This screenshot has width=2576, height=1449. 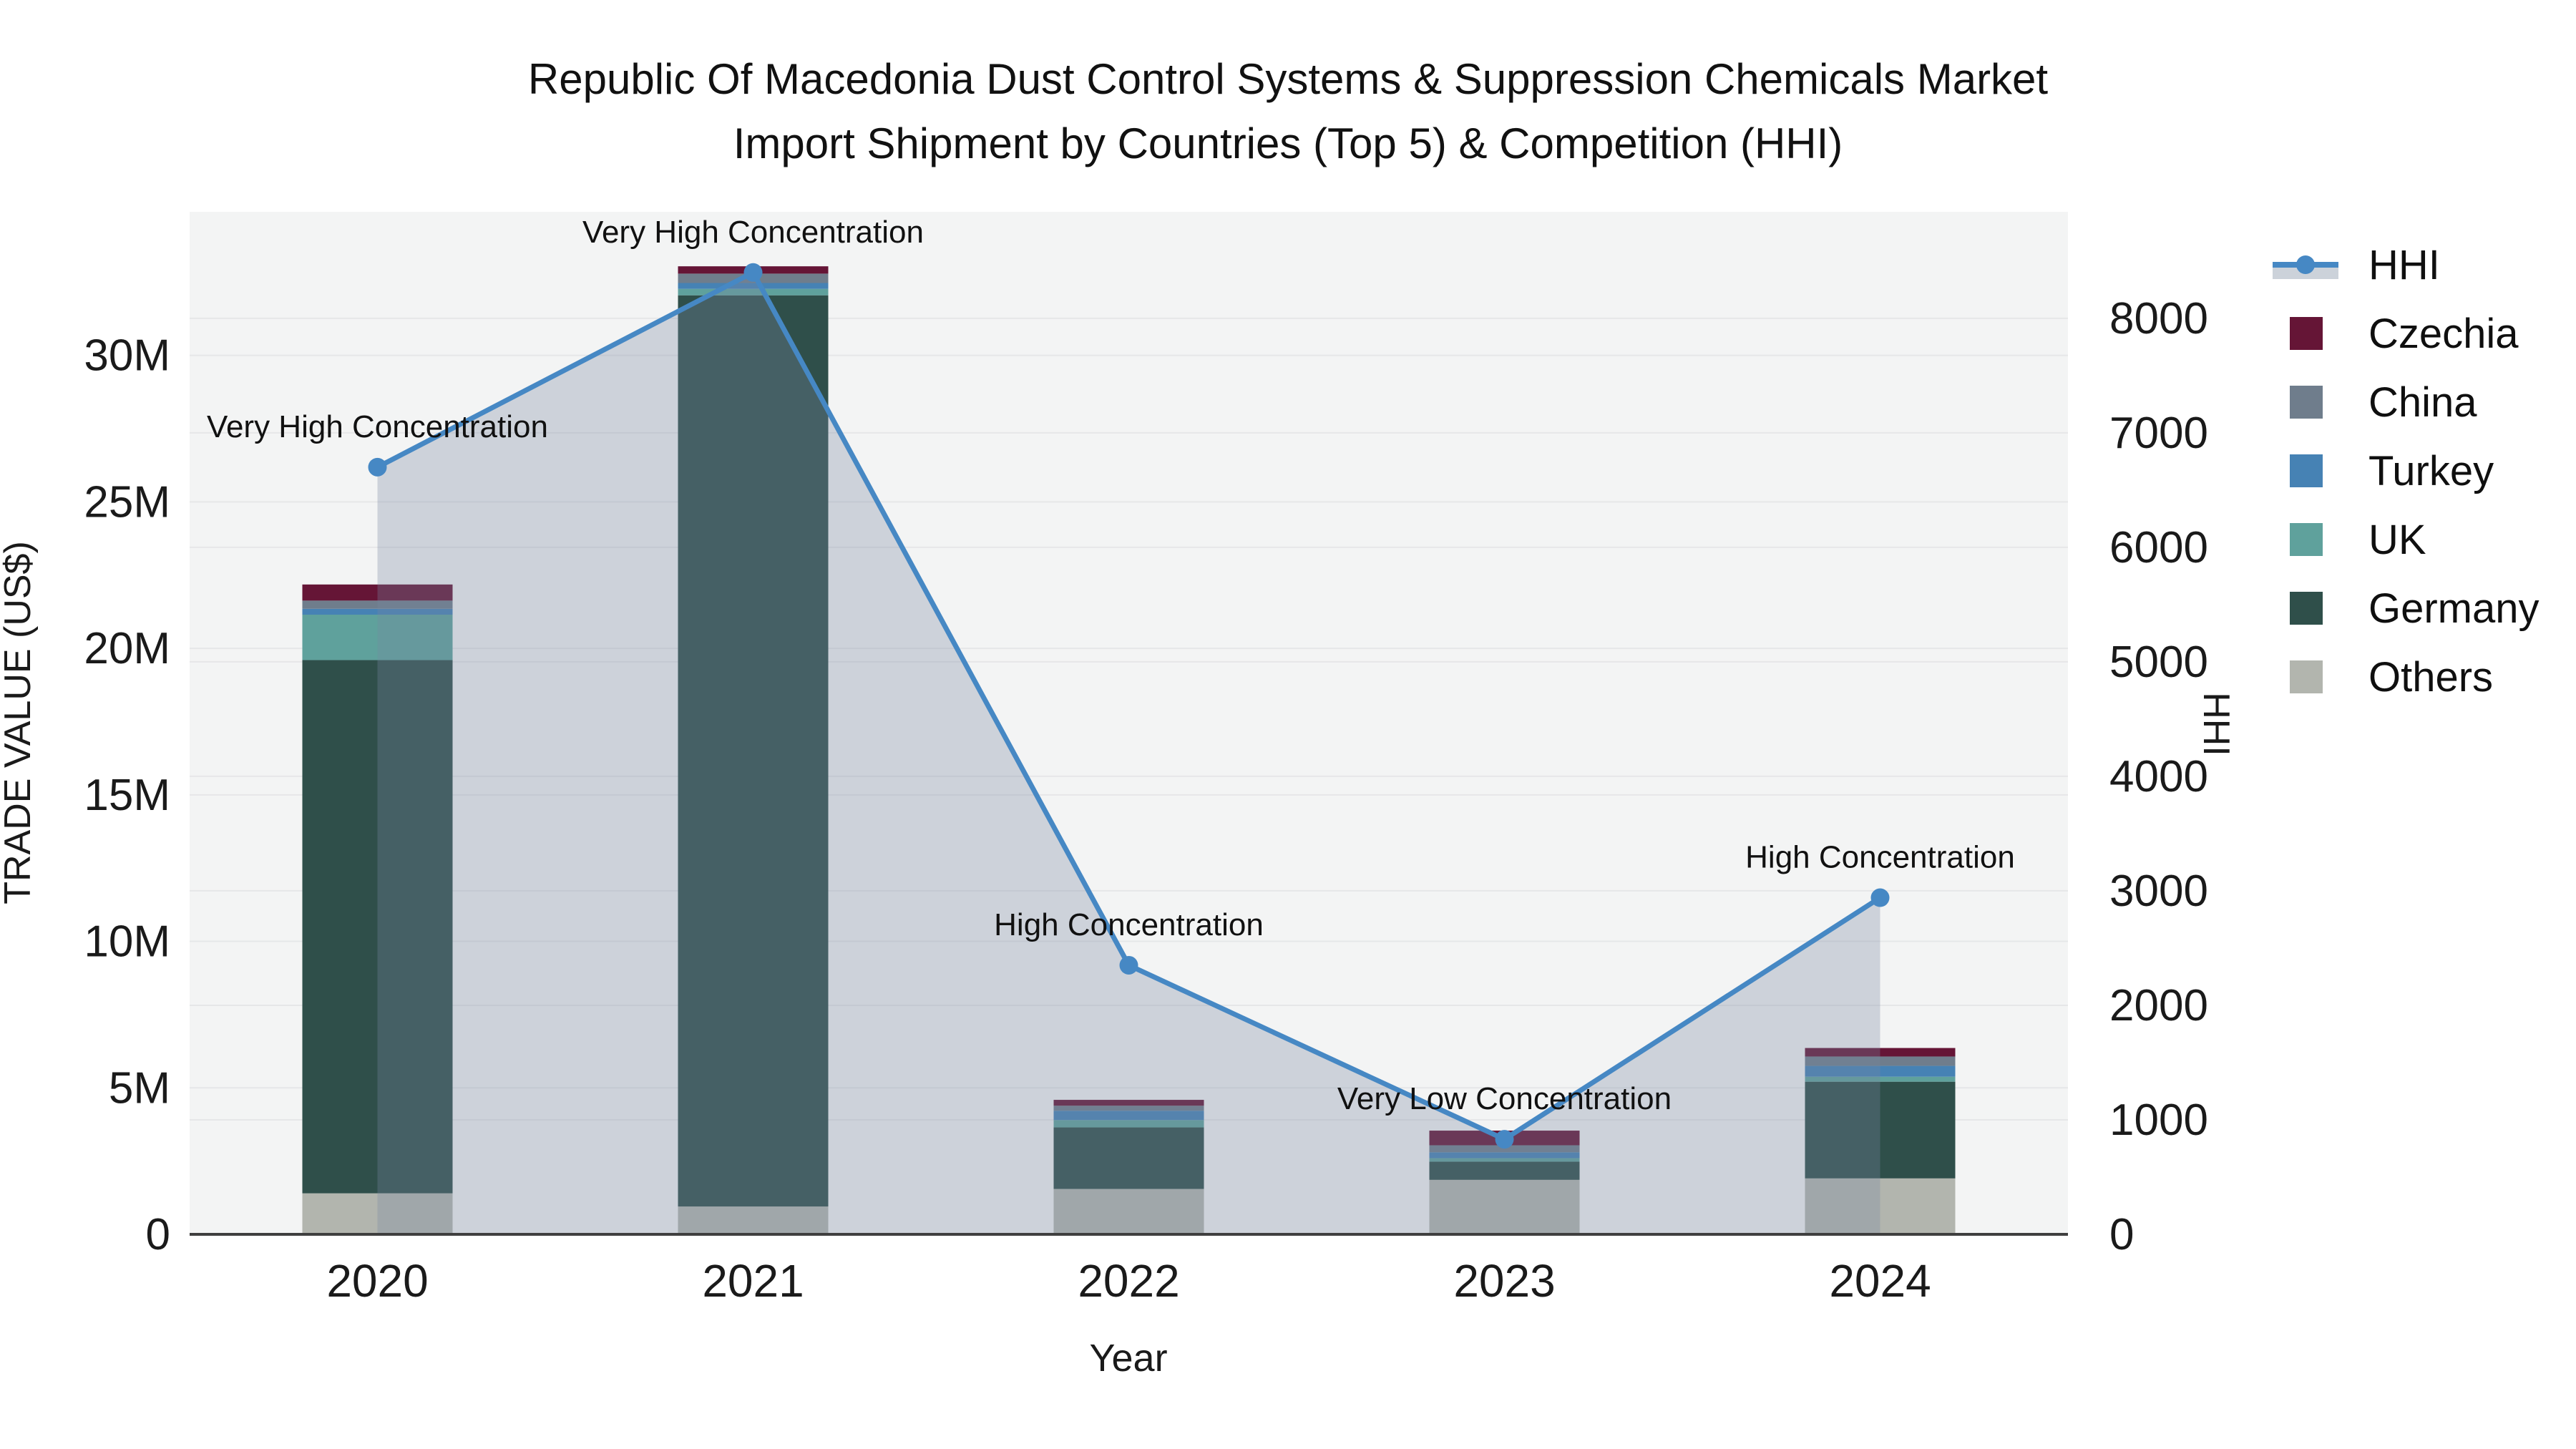 What do you see at coordinates (1881, 1071) in the screenshot?
I see `bar-segment-turkey-2024` at bounding box center [1881, 1071].